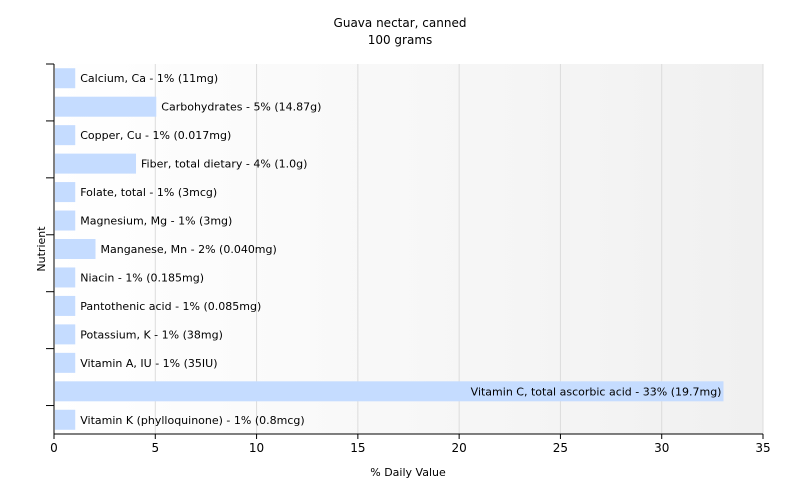 The height and width of the screenshot is (500, 800). I want to click on bar-label: Potassium, K - 1% (38mg), so click(151, 334).